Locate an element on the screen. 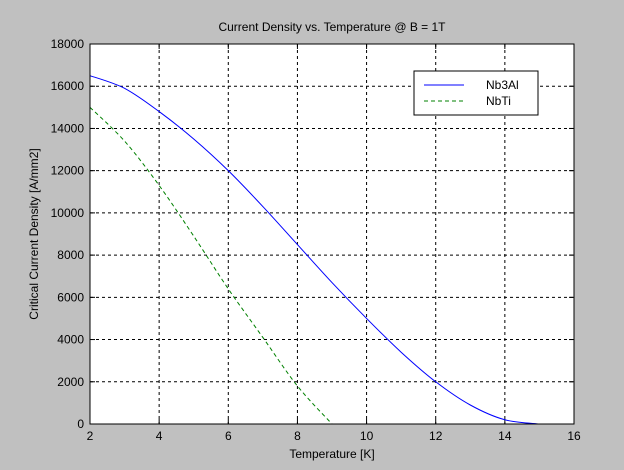 The width and height of the screenshot is (624, 470). chart-title: Current Density vs. Temperature @ B = 1T is located at coordinates (332, 27).